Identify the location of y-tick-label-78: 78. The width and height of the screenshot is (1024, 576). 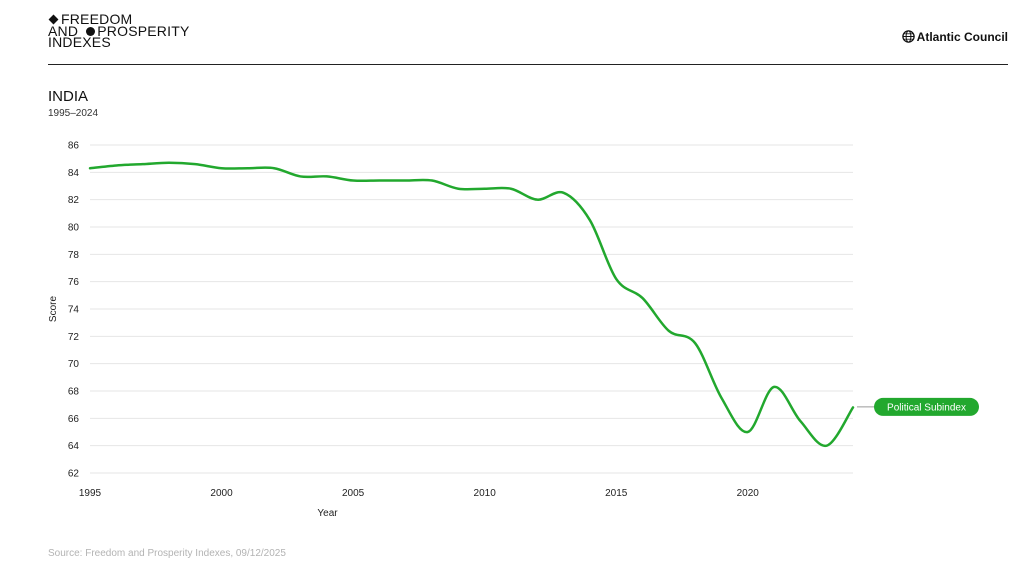
(74, 255).